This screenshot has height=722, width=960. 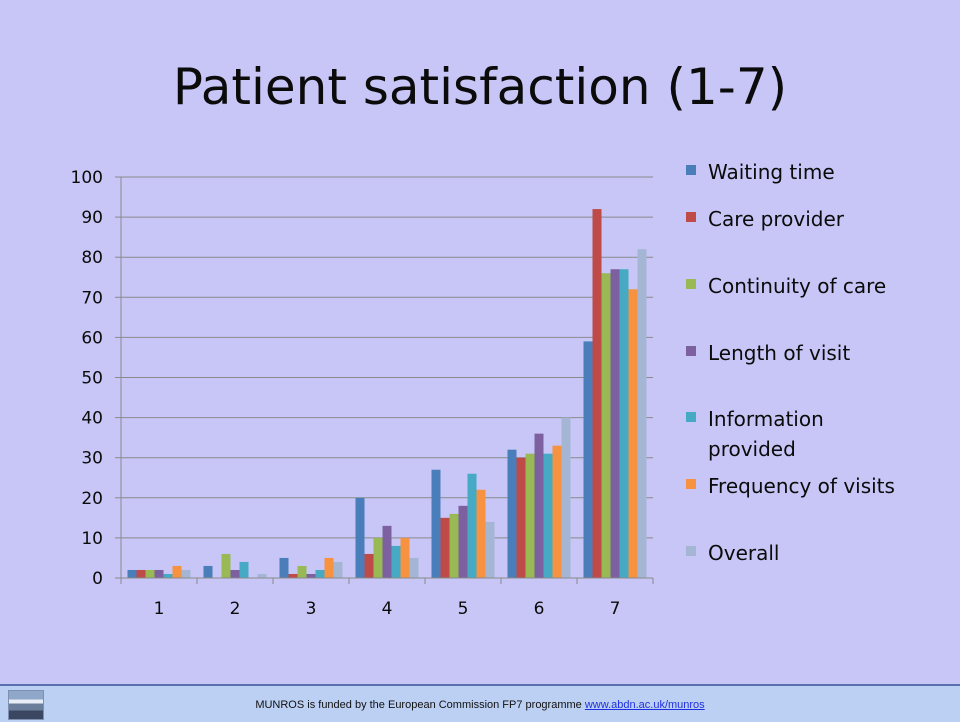 I want to click on y-tick-label: 80, so click(x=92, y=258).